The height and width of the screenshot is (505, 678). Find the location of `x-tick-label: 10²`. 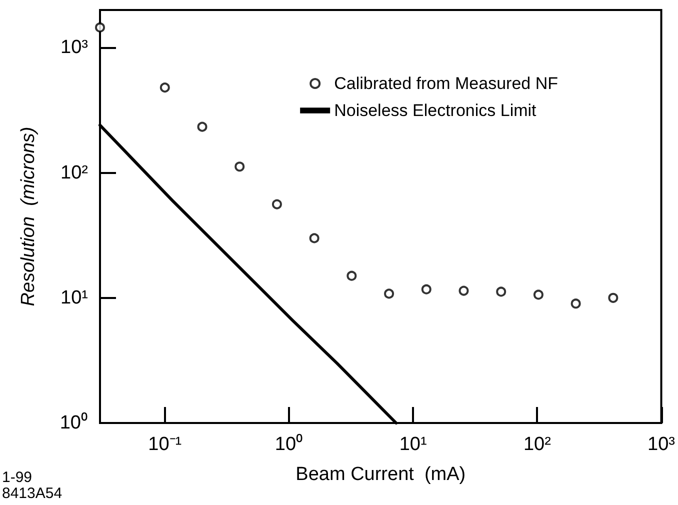

x-tick-label: 10² is located at coordinates (537, 444).